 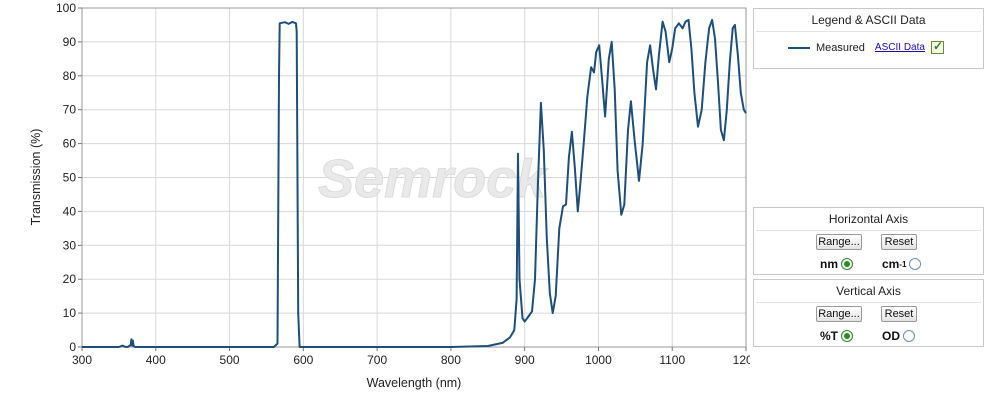 I want to click on measured-visibility-checkbox: ✓, so click(x=937, y=46).